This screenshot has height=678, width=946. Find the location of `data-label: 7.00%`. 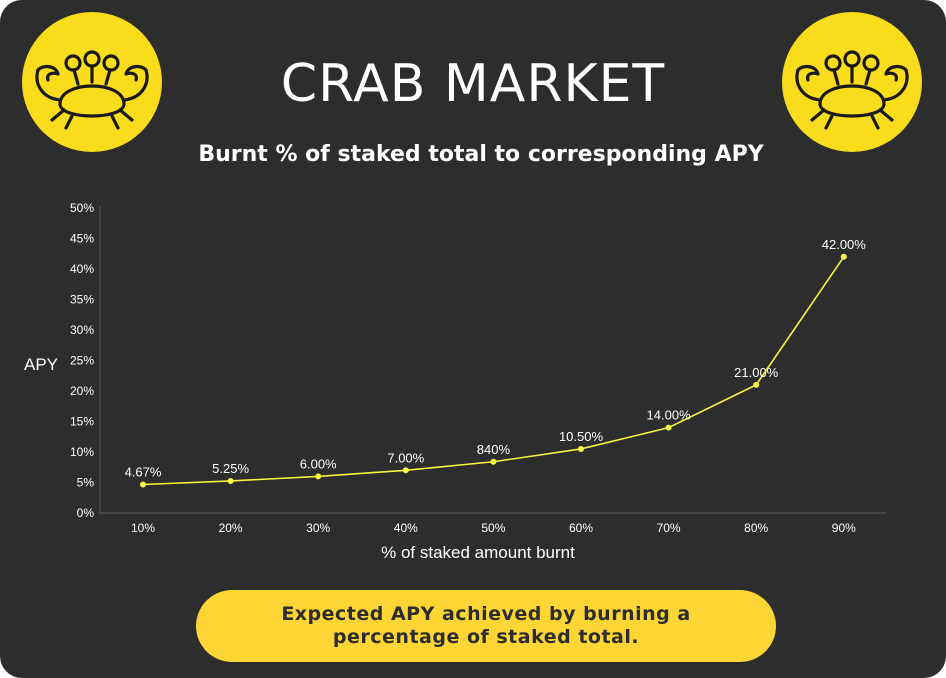

data-label: 7.00% is located at coordinates (405, 457).